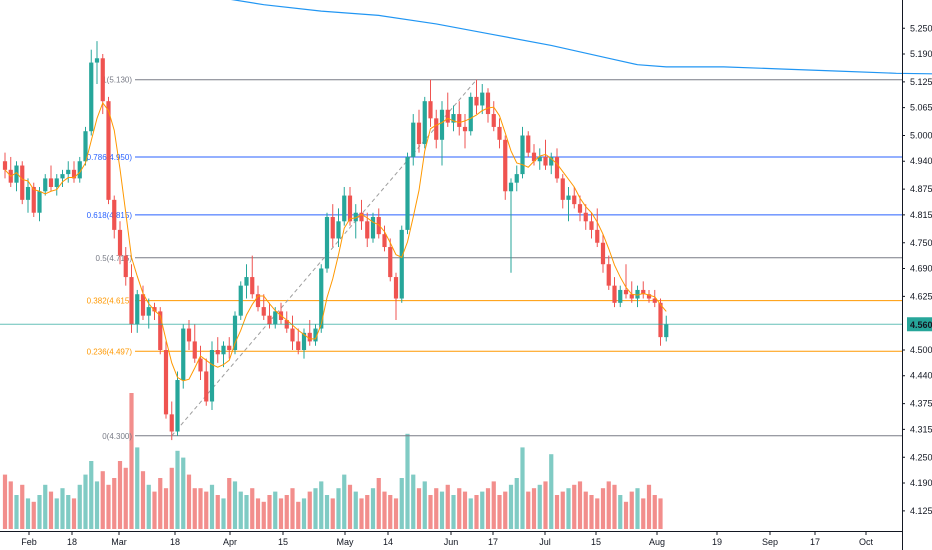 The width and height of the screenshot is (932, 550). I want to click on fib-level-label: 0.382(4.615), so click(110, 301).